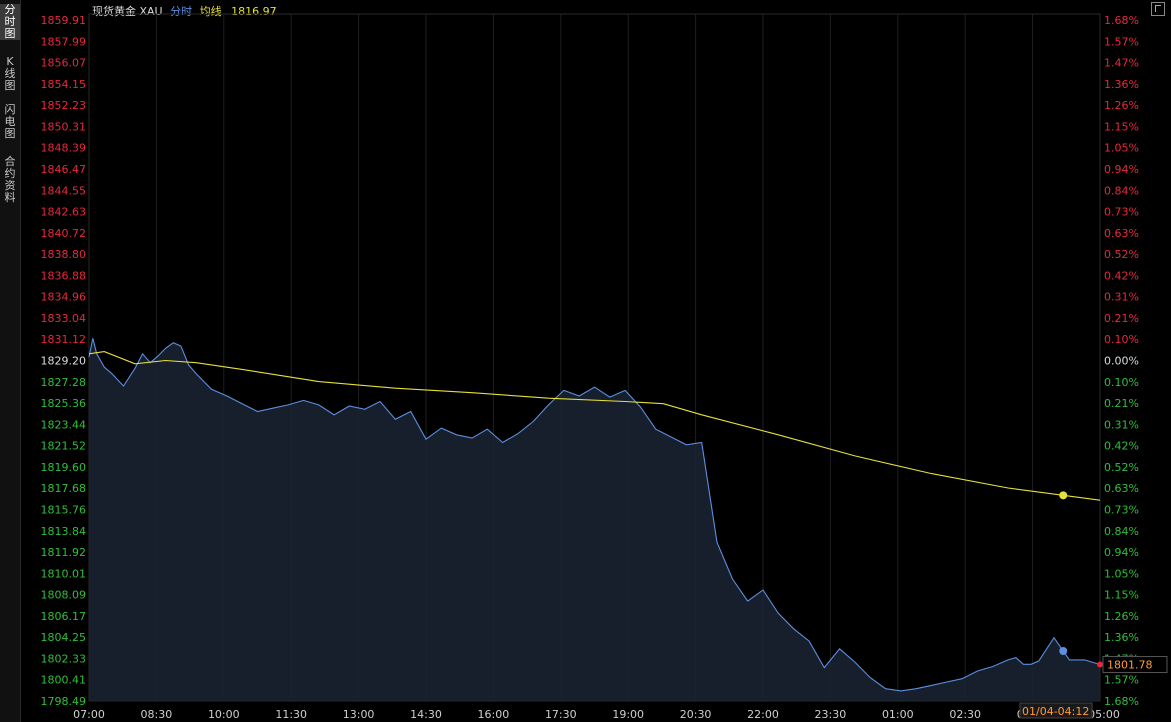 Image resolution: width=1171 pixels, height=722 pixels. I want to click on y-tick-label: 1813.84, so click(64, 531).